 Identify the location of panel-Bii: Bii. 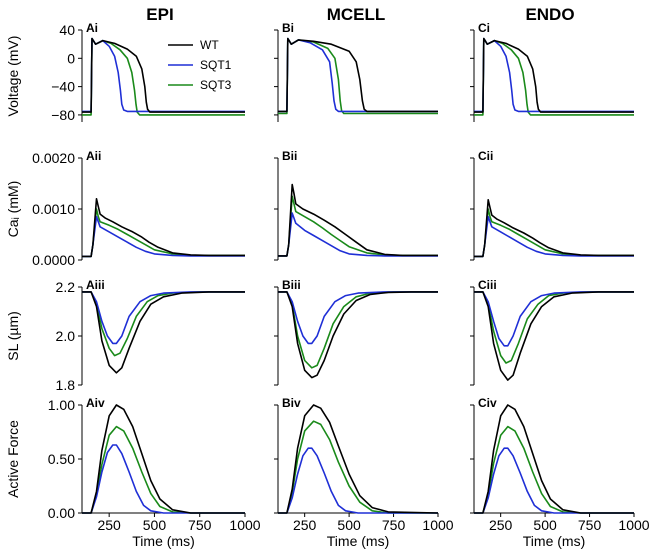
(356, 205).